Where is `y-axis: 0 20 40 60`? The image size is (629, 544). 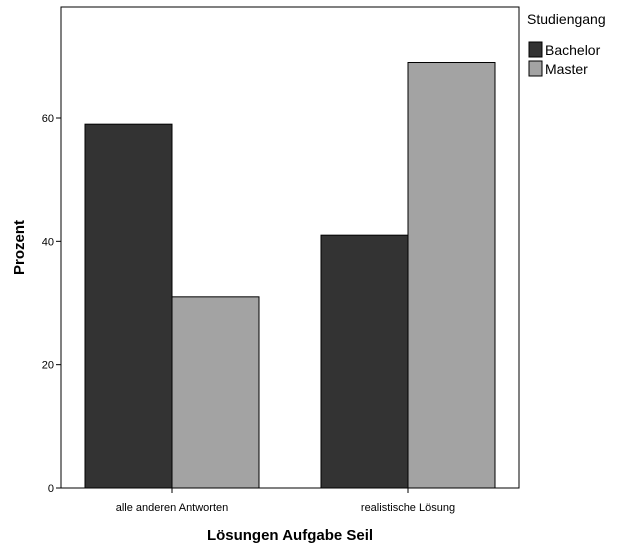
y-axis: 0 20 40 60 is located at coordinates (51, 304).